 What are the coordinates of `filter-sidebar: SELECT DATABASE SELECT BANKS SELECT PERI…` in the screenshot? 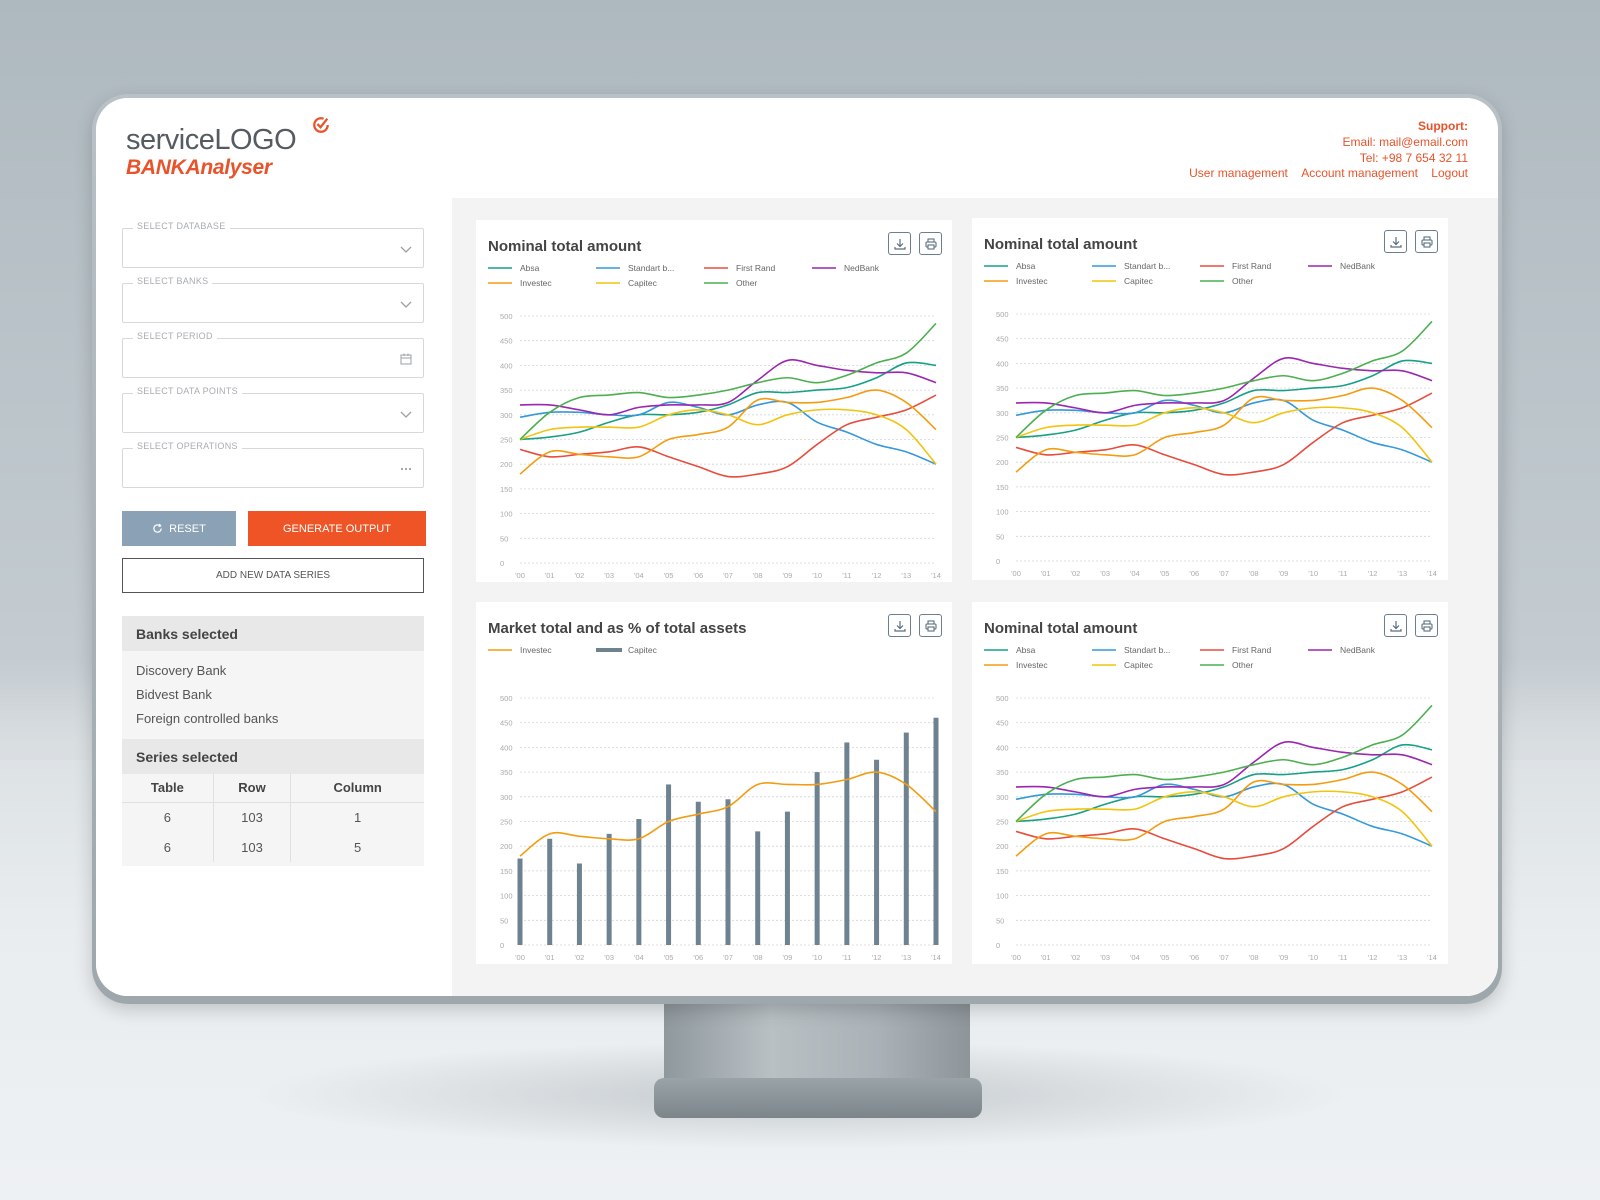 It's located at (274, 597).